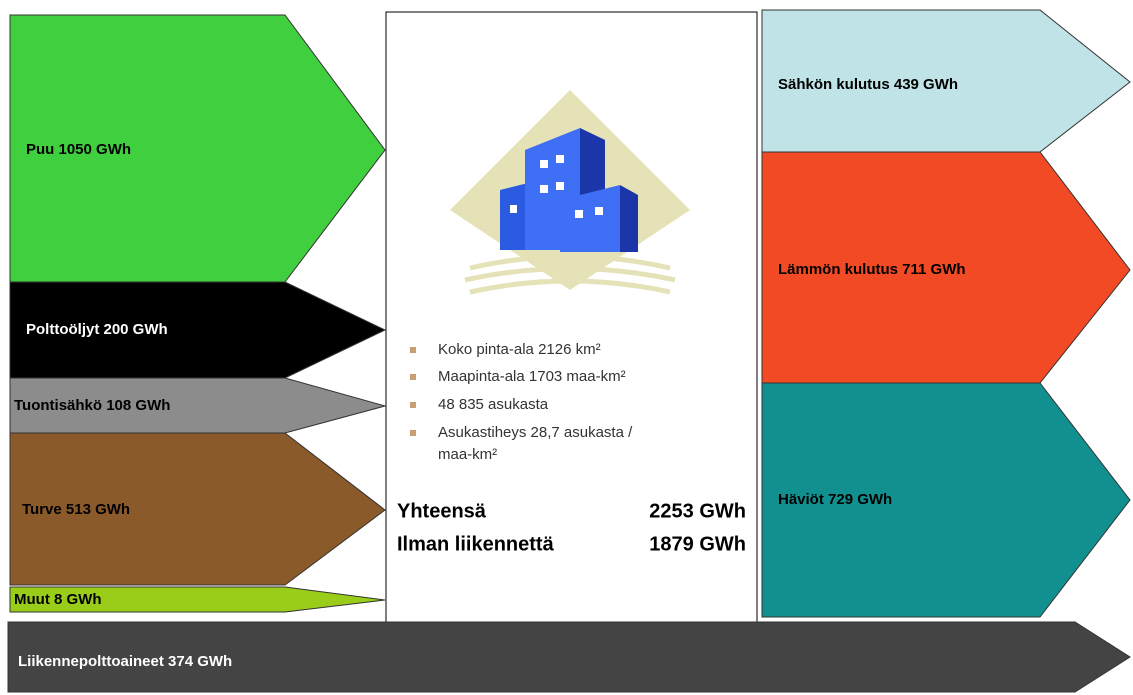  I want to click on wood-arrow, so click(197, 148).